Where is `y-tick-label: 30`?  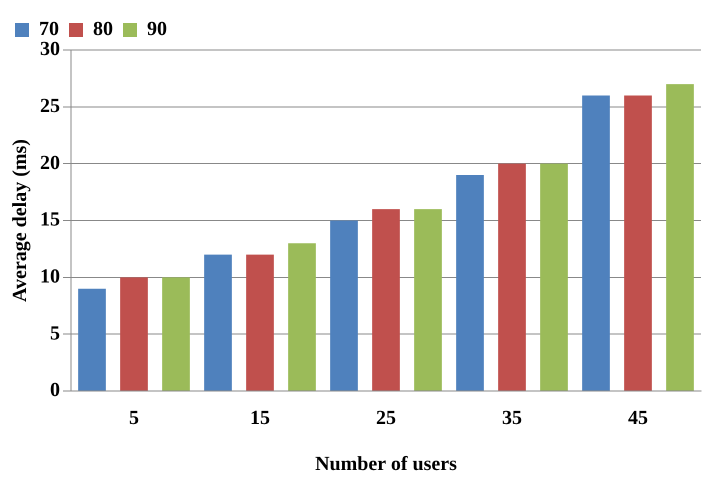 y-tick-label: 30 is located at coordinates (50, 49).